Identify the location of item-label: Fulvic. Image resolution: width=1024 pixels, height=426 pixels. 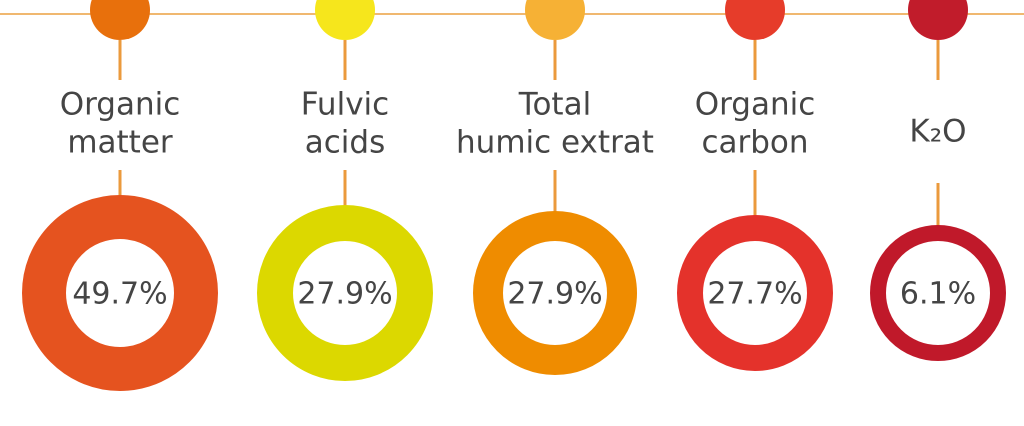
(345, 105).